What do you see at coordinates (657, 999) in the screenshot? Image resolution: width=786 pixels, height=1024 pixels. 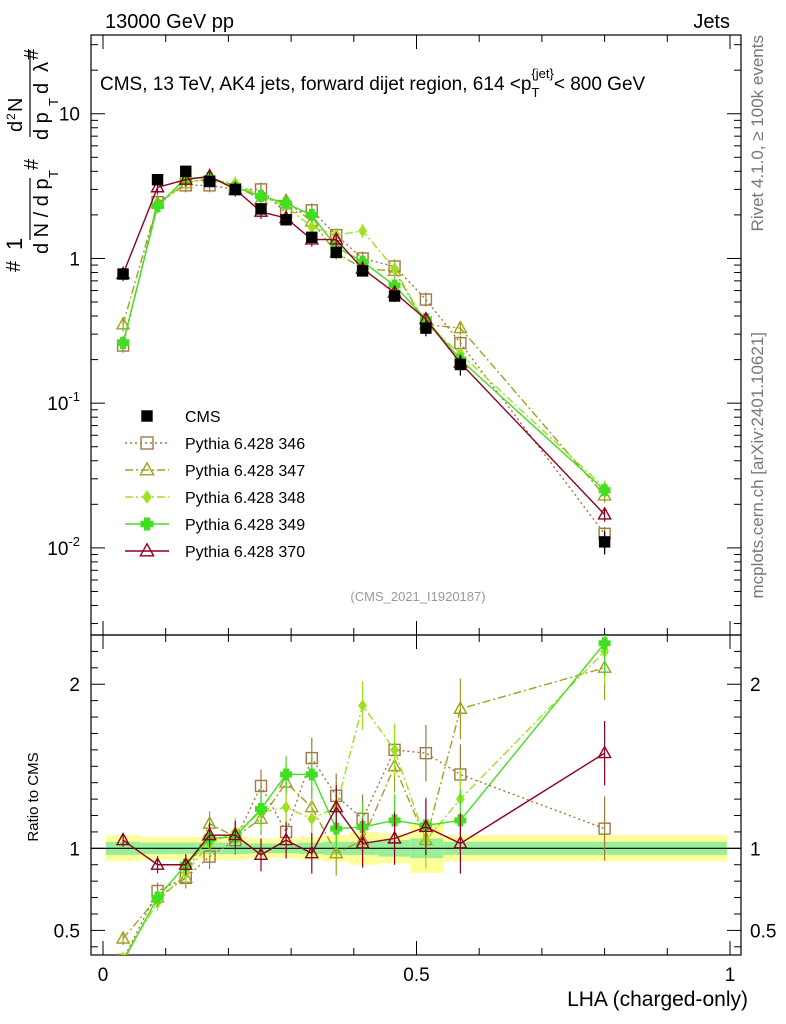 I see `x-axis-label: LHA (charged-only)` at bounding box center [657, 999].